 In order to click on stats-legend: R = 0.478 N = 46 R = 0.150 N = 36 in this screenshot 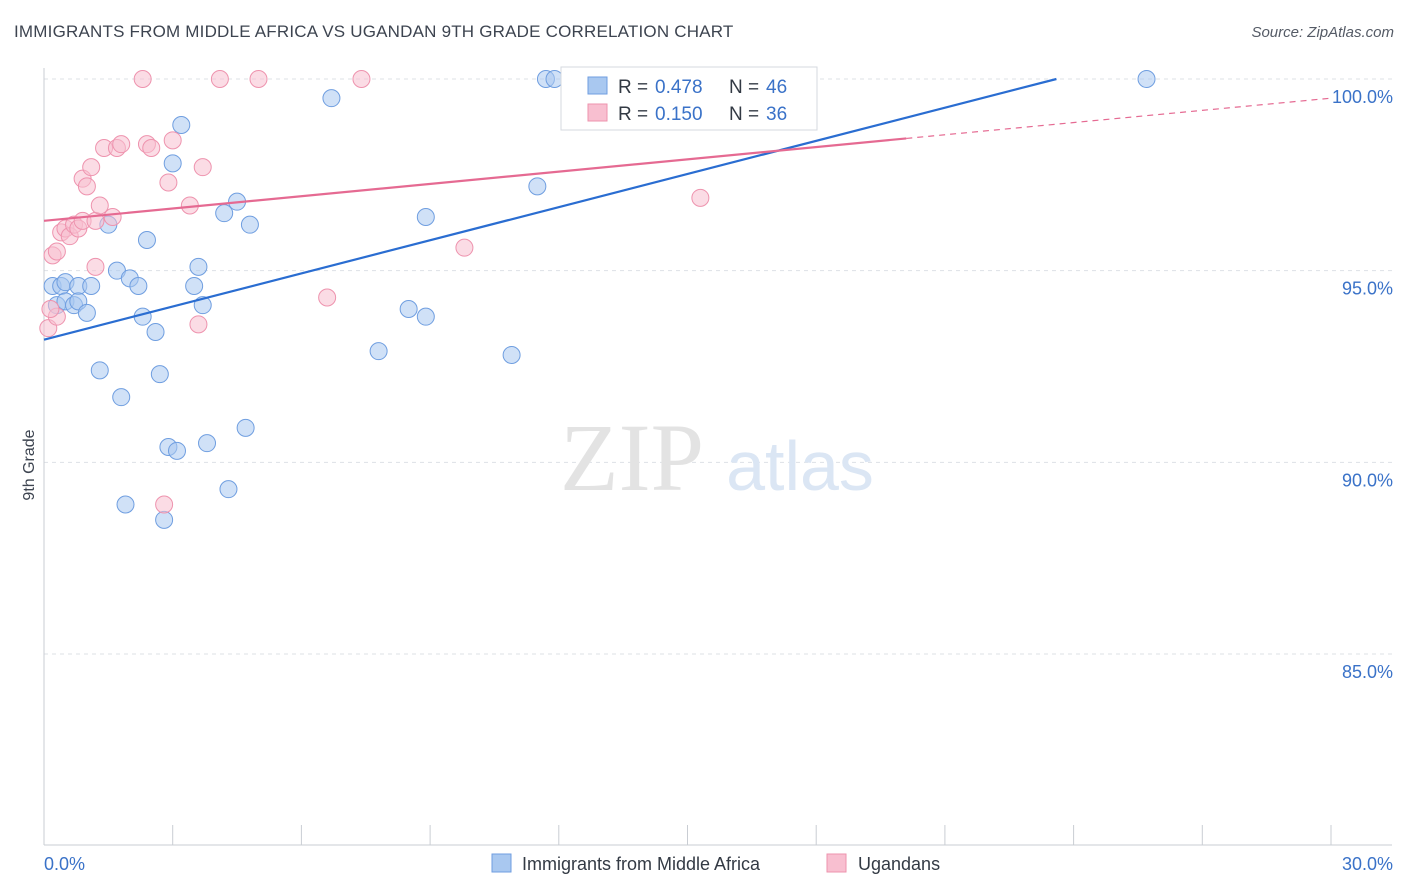, I will do `click(689, 98)`.